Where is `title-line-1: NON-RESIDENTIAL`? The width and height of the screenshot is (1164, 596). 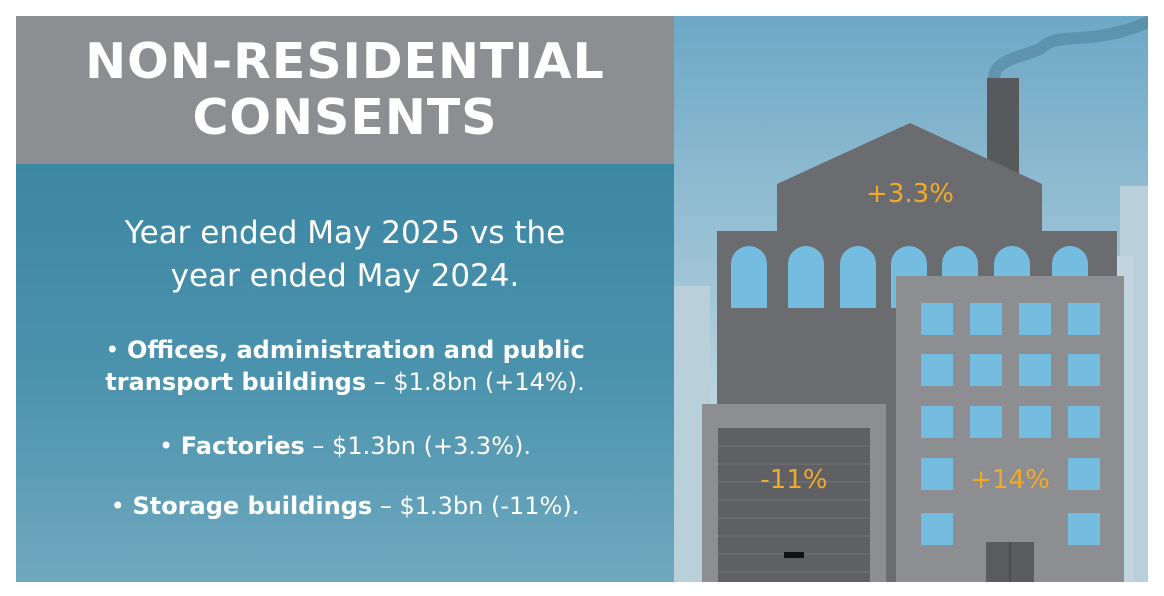
title-line-1: NON-RESIDENTIAL is located at coordinates (345, 61).